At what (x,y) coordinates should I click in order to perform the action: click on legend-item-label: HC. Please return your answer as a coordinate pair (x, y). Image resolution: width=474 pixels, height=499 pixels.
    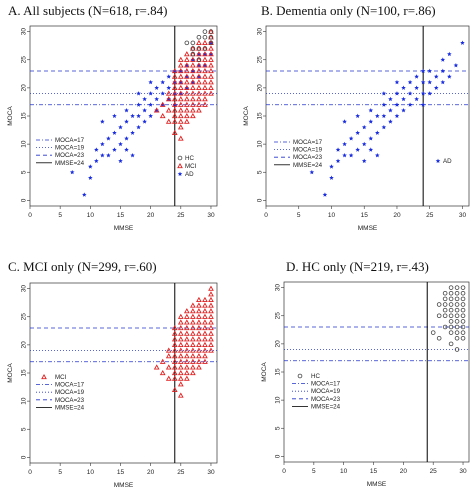
    Looking at the image, I should click on (315, 376).